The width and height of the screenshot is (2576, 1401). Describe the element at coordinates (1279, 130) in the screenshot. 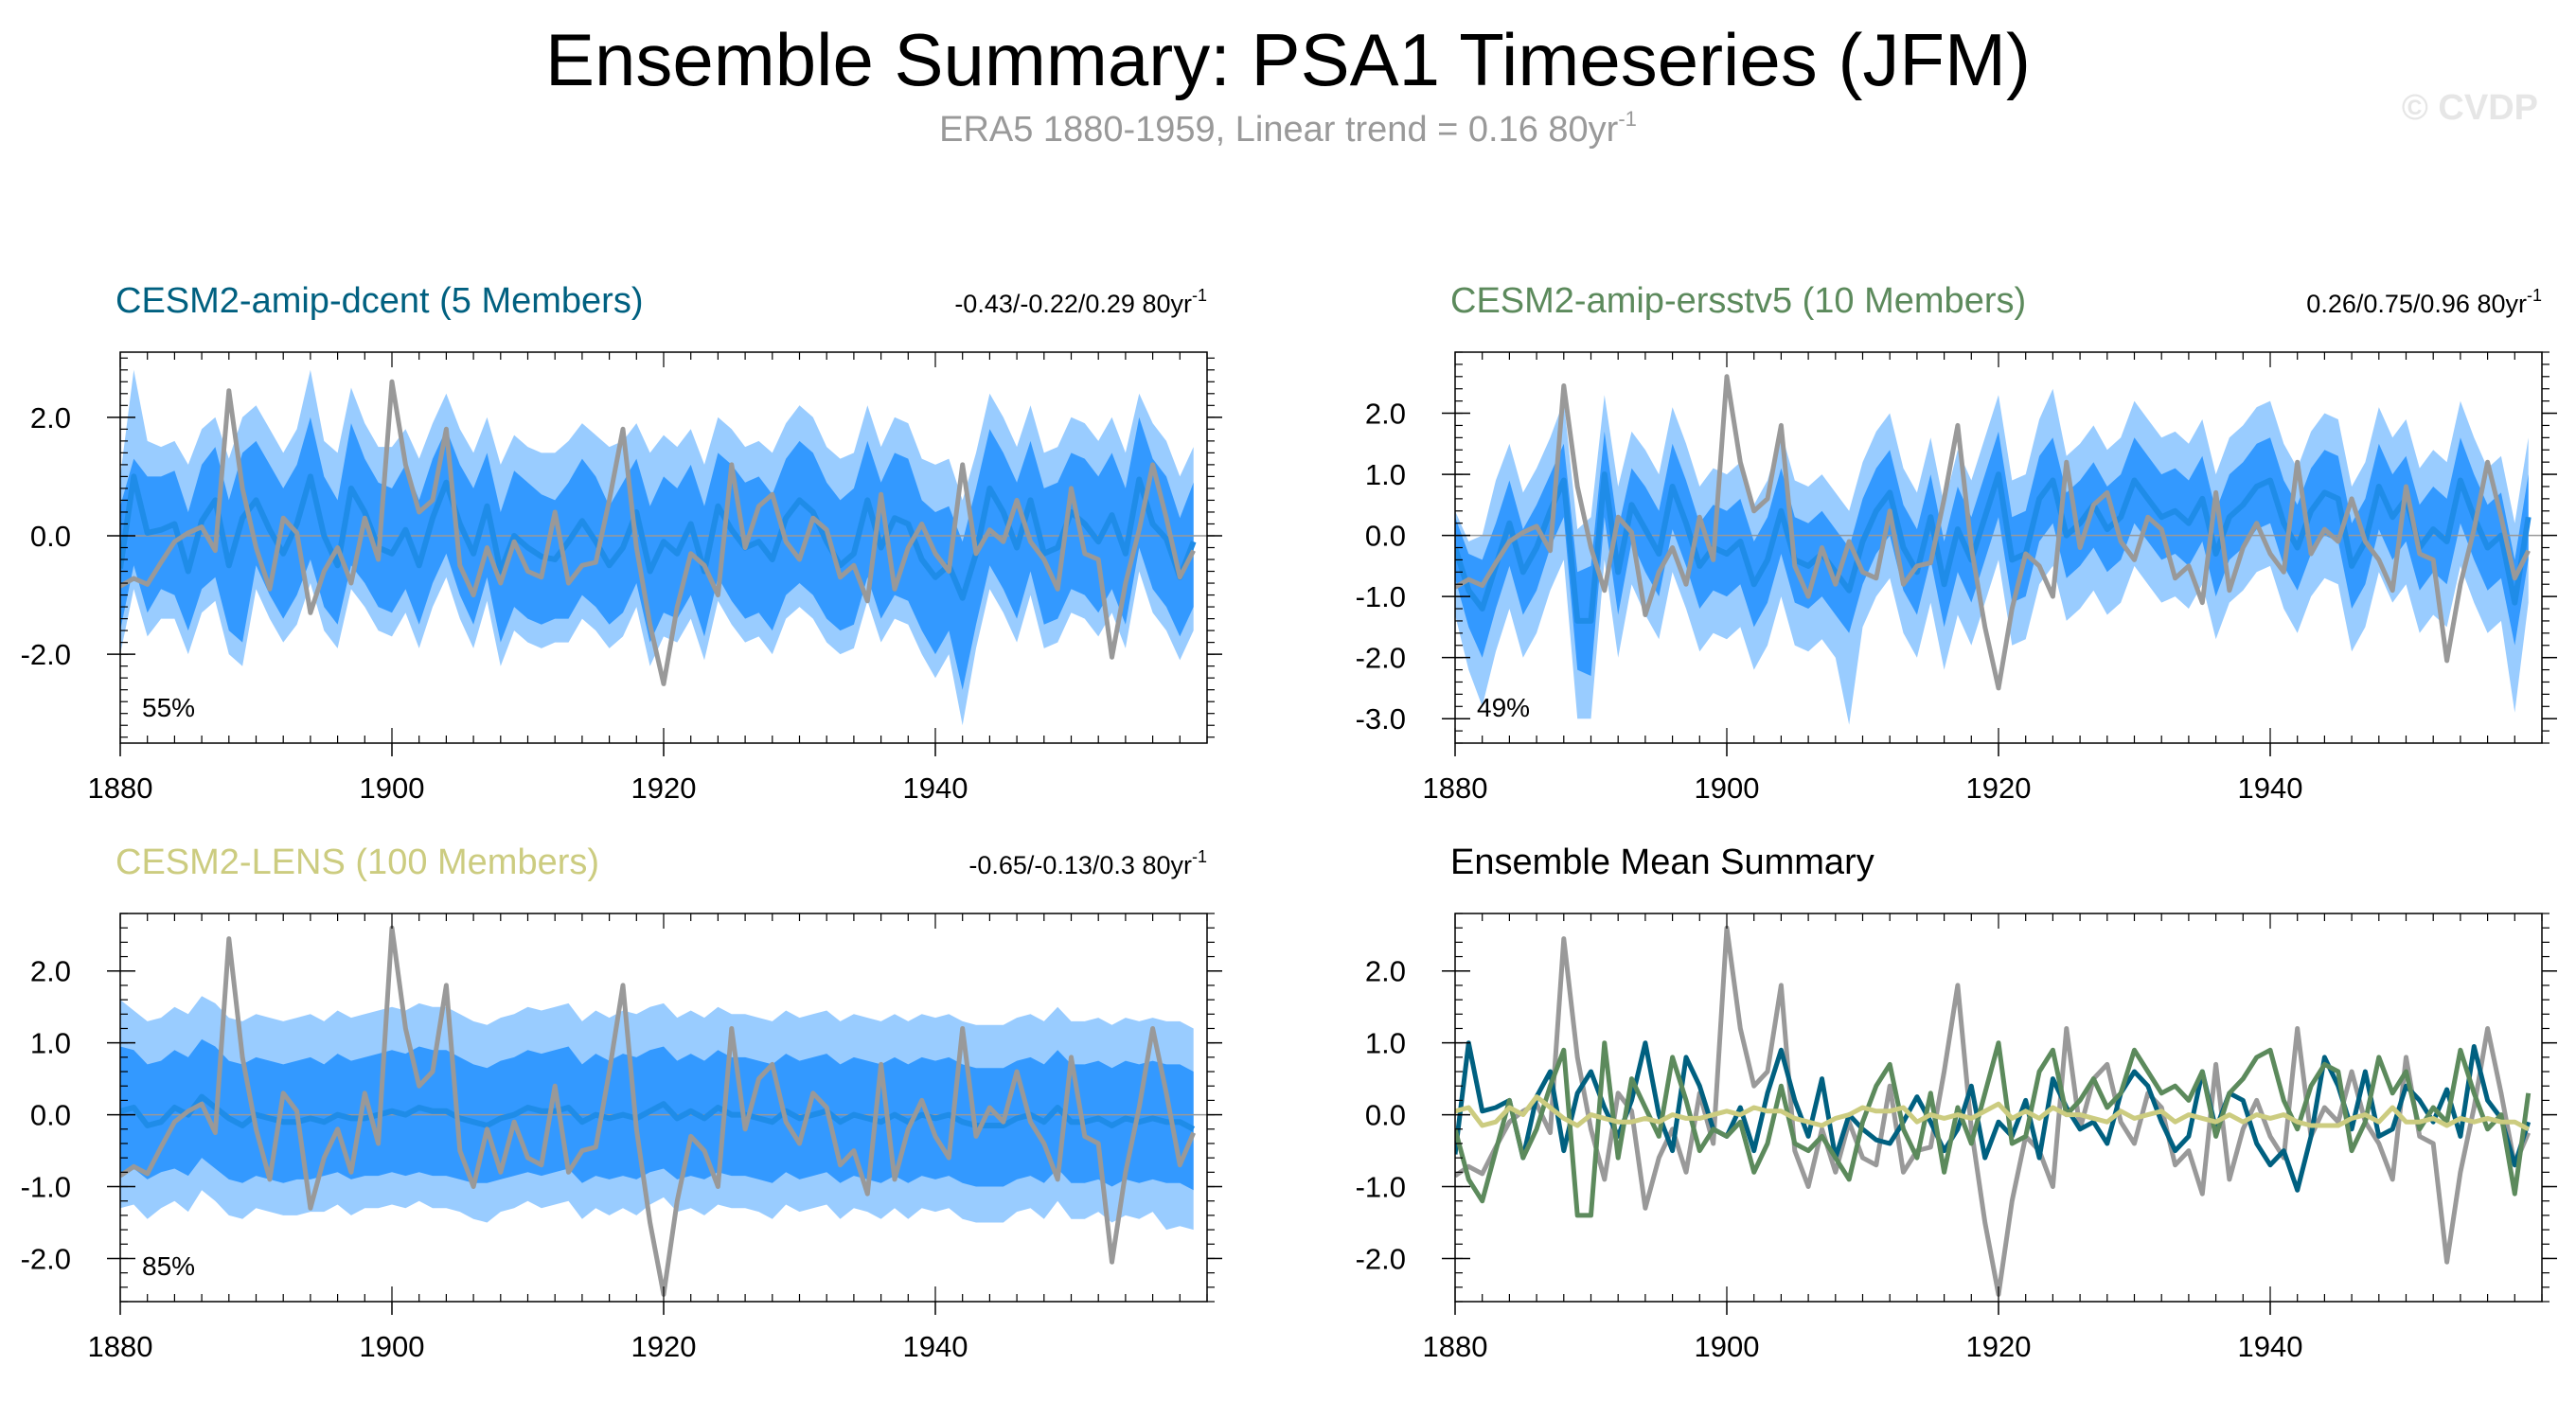

I see `subtitle-main: ERA5 1880-1959, Linear trend = 0.16 80yr` at that location.